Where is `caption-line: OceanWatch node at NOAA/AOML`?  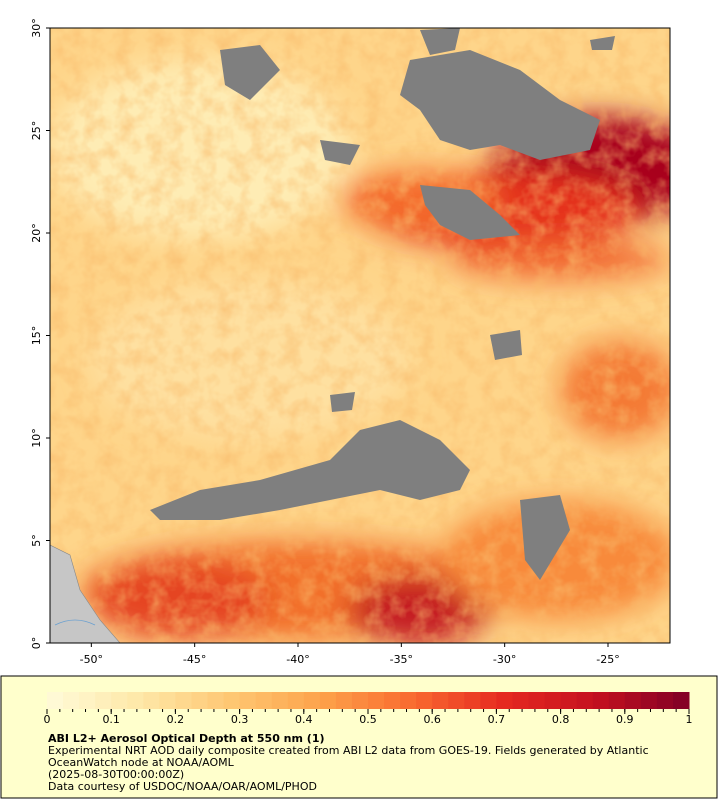
caption-line: OceanWatch node at NOAA/AOML is located at coordinates (141, 762).